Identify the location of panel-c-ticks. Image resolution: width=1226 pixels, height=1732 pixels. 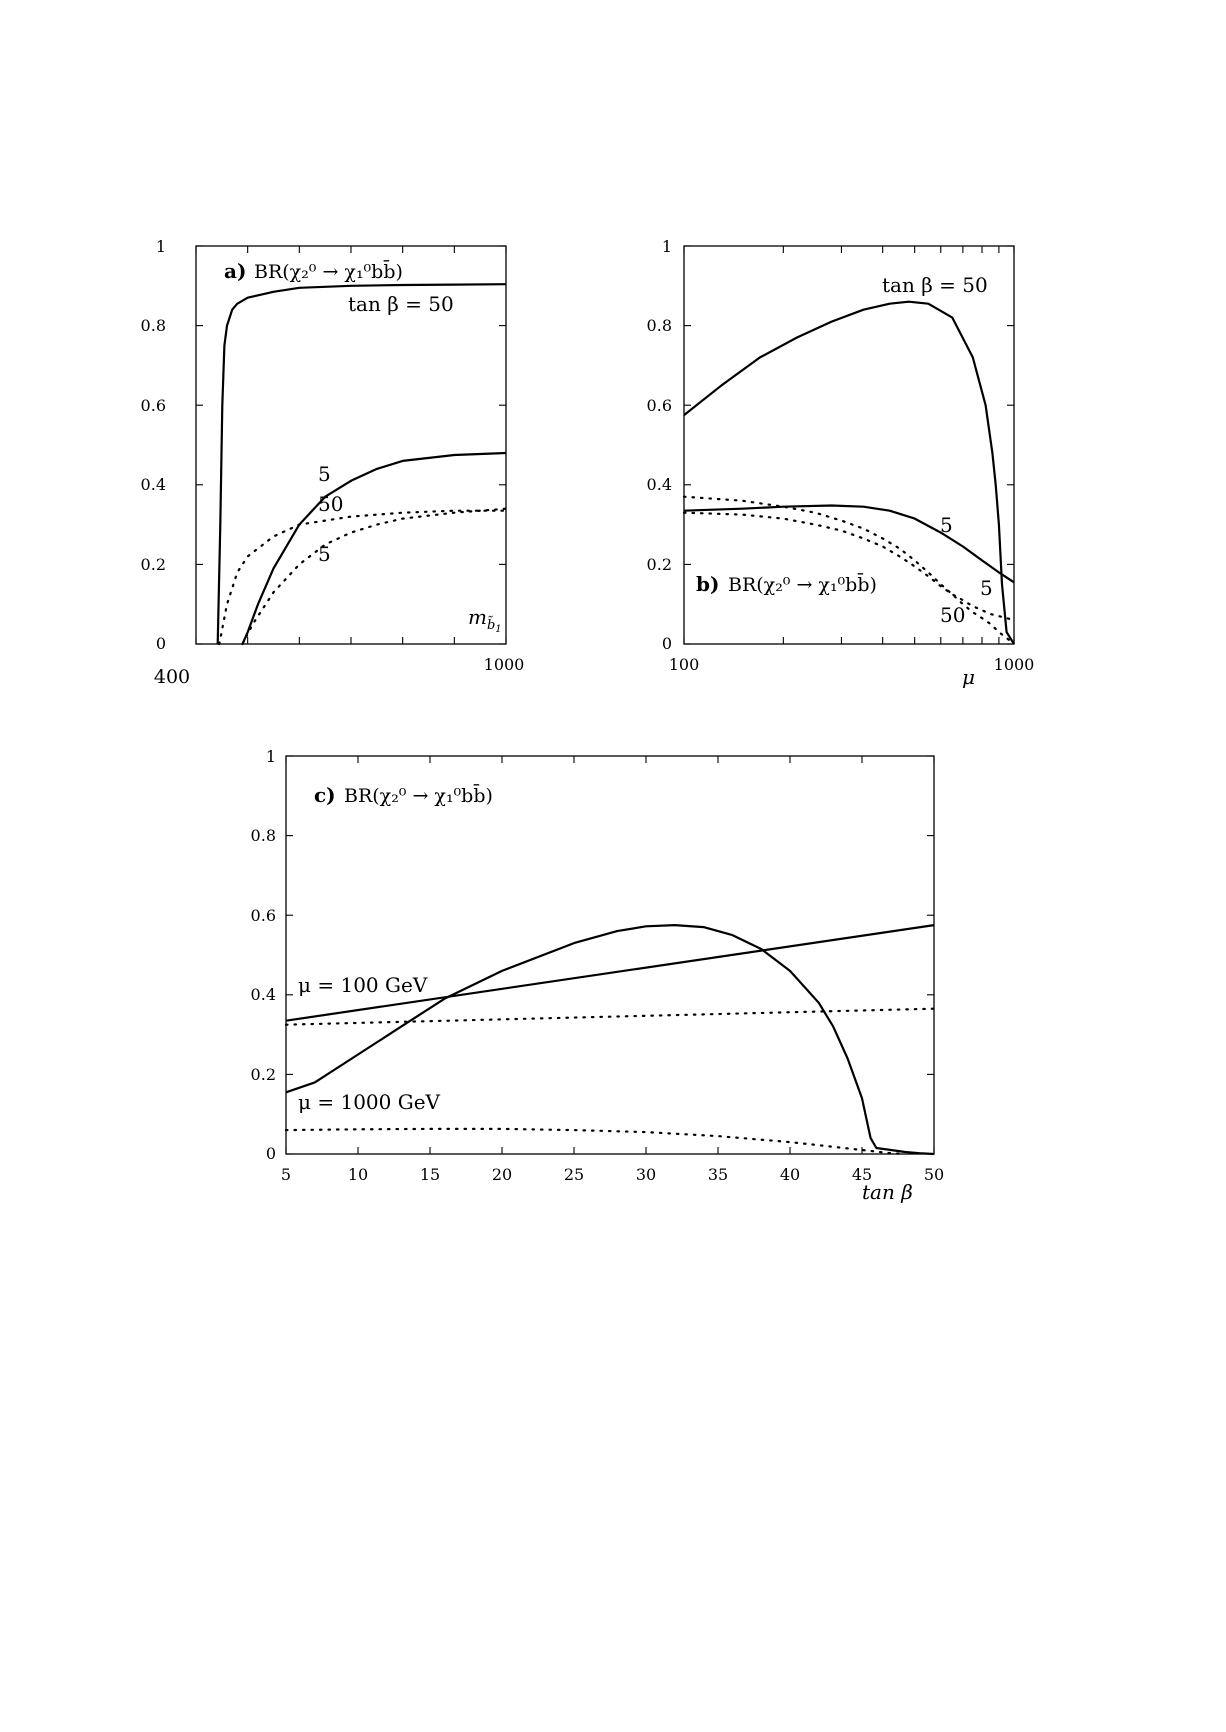
(610, 955).